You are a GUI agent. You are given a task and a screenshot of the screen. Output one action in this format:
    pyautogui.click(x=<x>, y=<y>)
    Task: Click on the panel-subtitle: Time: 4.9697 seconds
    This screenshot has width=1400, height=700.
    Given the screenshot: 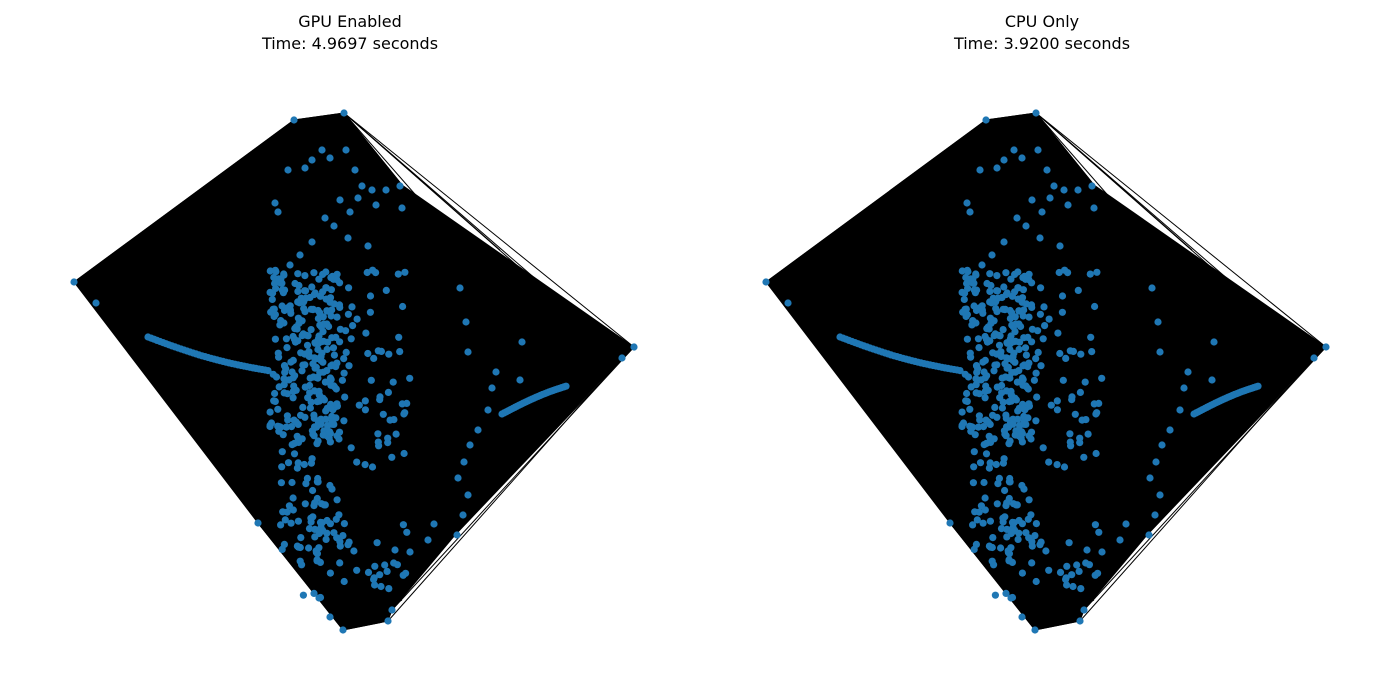 What is the action you would take?
    pyautogui.click(x=350, y=43)
    